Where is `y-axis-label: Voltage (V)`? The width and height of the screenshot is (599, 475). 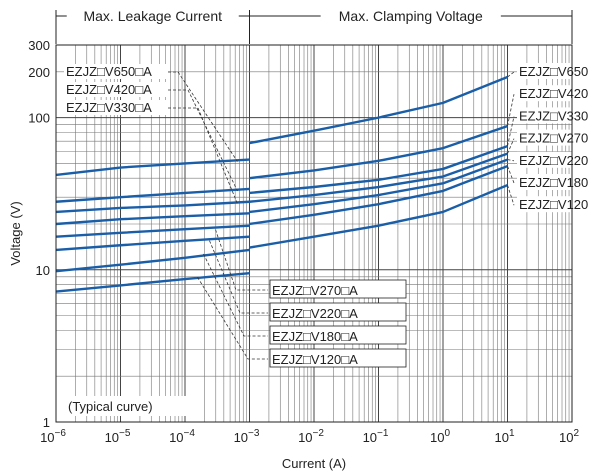 y-axis-label: Voltage (V) is located at coordinates (15, 233).